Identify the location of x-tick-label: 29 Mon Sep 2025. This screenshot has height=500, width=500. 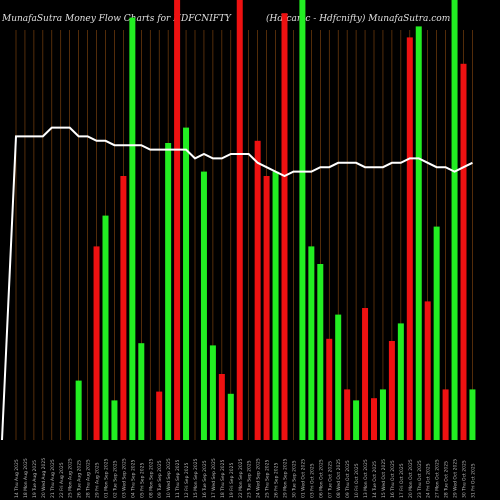
(286, 478).